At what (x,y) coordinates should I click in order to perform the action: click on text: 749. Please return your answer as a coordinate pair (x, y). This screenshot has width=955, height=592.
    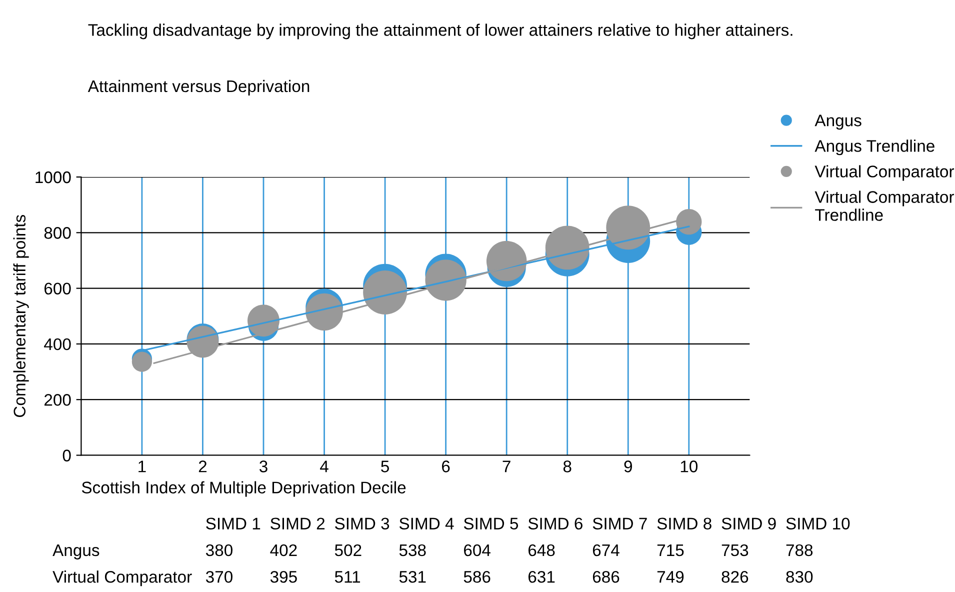
    Looking at the image, I should click on (670, 576).